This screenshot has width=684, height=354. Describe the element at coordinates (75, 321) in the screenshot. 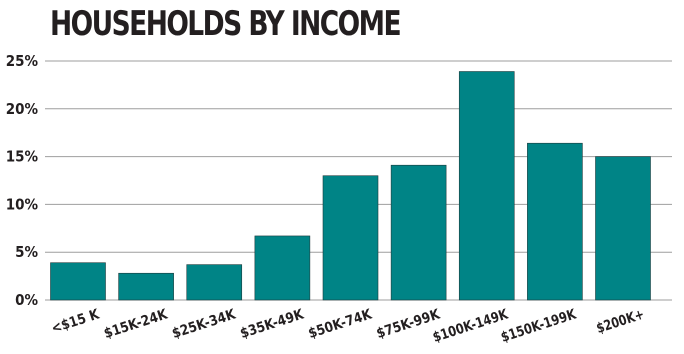

I see `x-tick-label: <$15 K` at that location.